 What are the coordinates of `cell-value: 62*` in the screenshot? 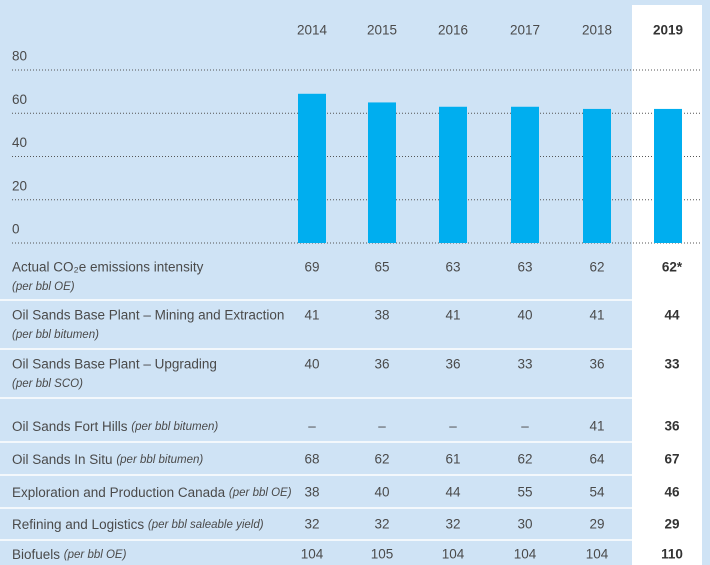 It's located at (672, 267).